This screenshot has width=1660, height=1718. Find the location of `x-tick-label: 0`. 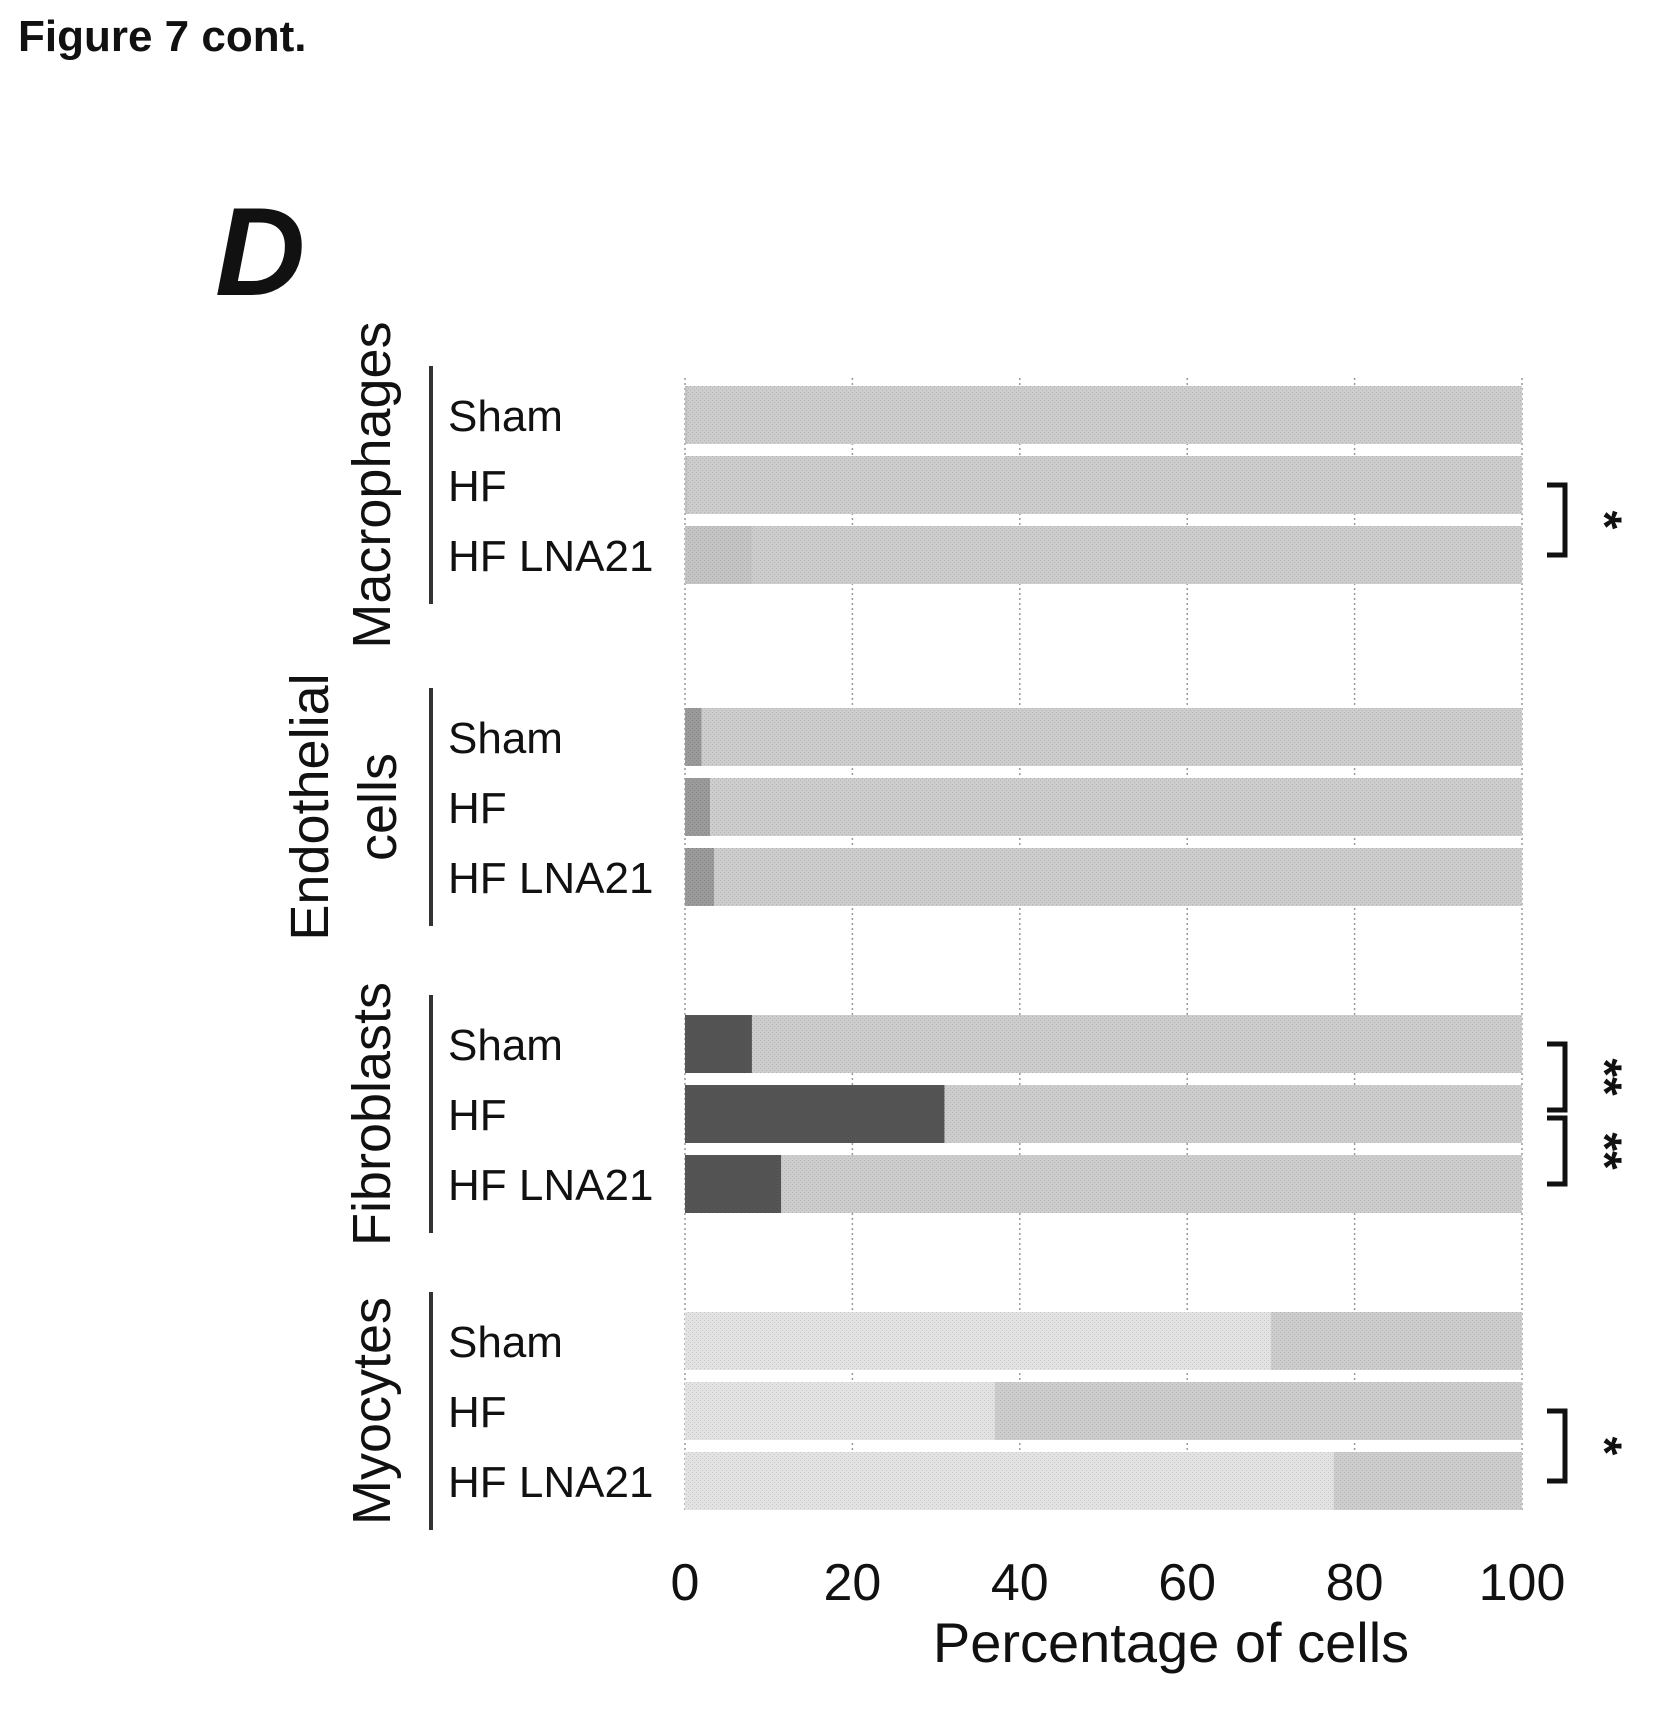

x-tick-label: 0 is located at coordinates (685, 1583).